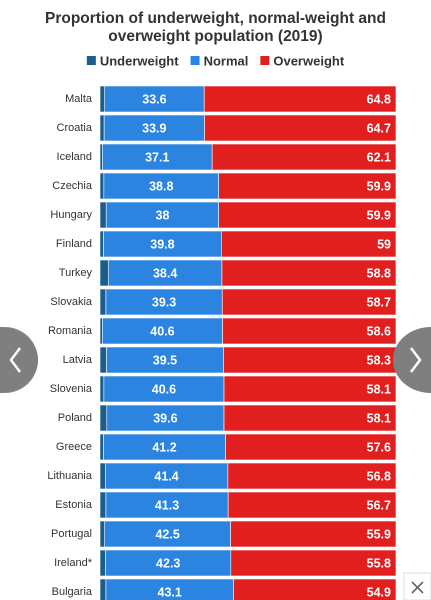 The height and width of the screenshot is (600, 431). I want to click on legend-label: Normal, so click(226, 60).